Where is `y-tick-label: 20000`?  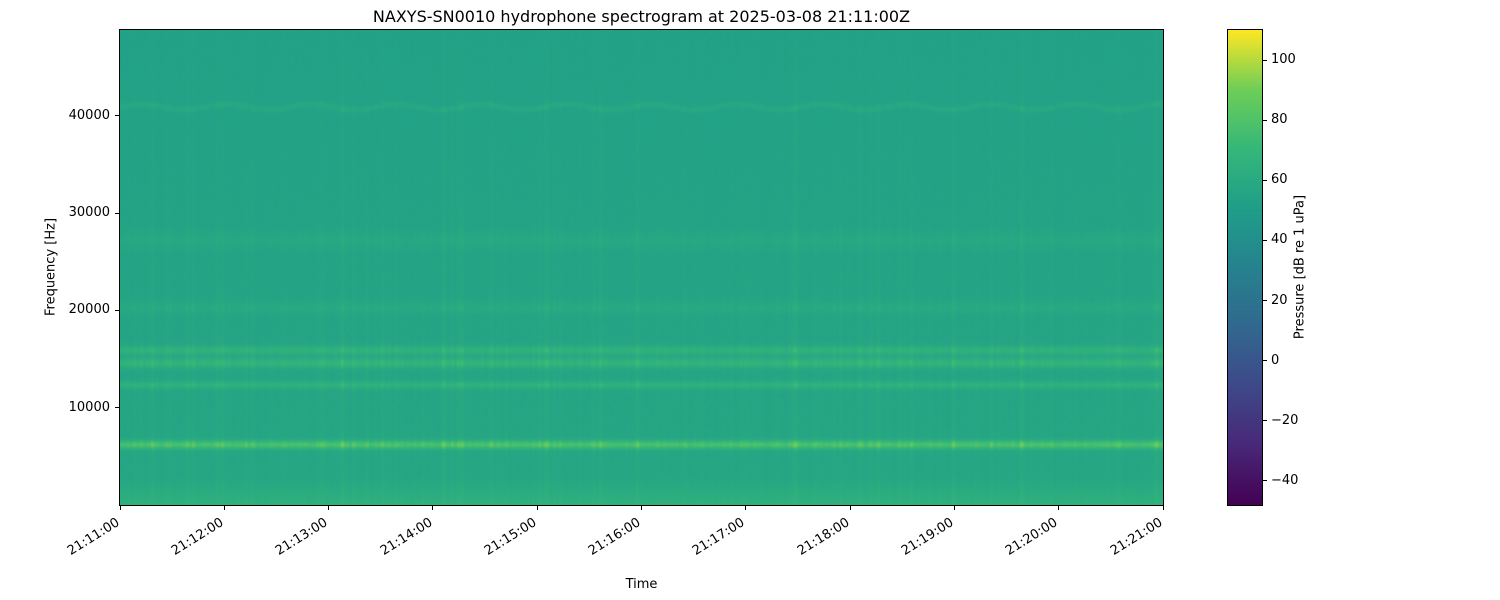
y-tick-label: 20000 is located at coordinates (89, 310).